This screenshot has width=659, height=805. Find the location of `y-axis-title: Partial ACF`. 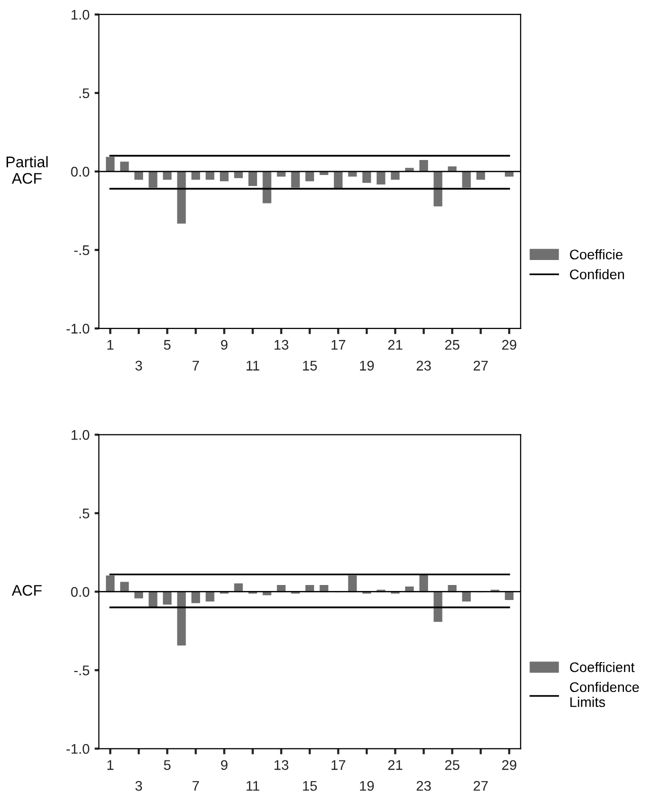

y-axis-title: Partial ACF is located at coordinates (27, 170).